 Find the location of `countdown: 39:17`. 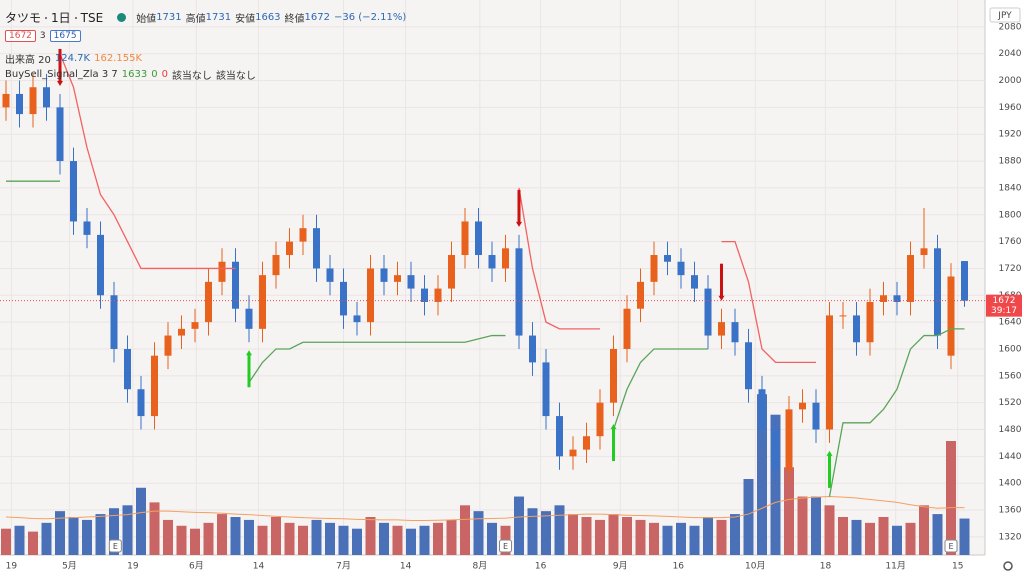

countdown: 39:17 is located at coordinates (1004, 311).